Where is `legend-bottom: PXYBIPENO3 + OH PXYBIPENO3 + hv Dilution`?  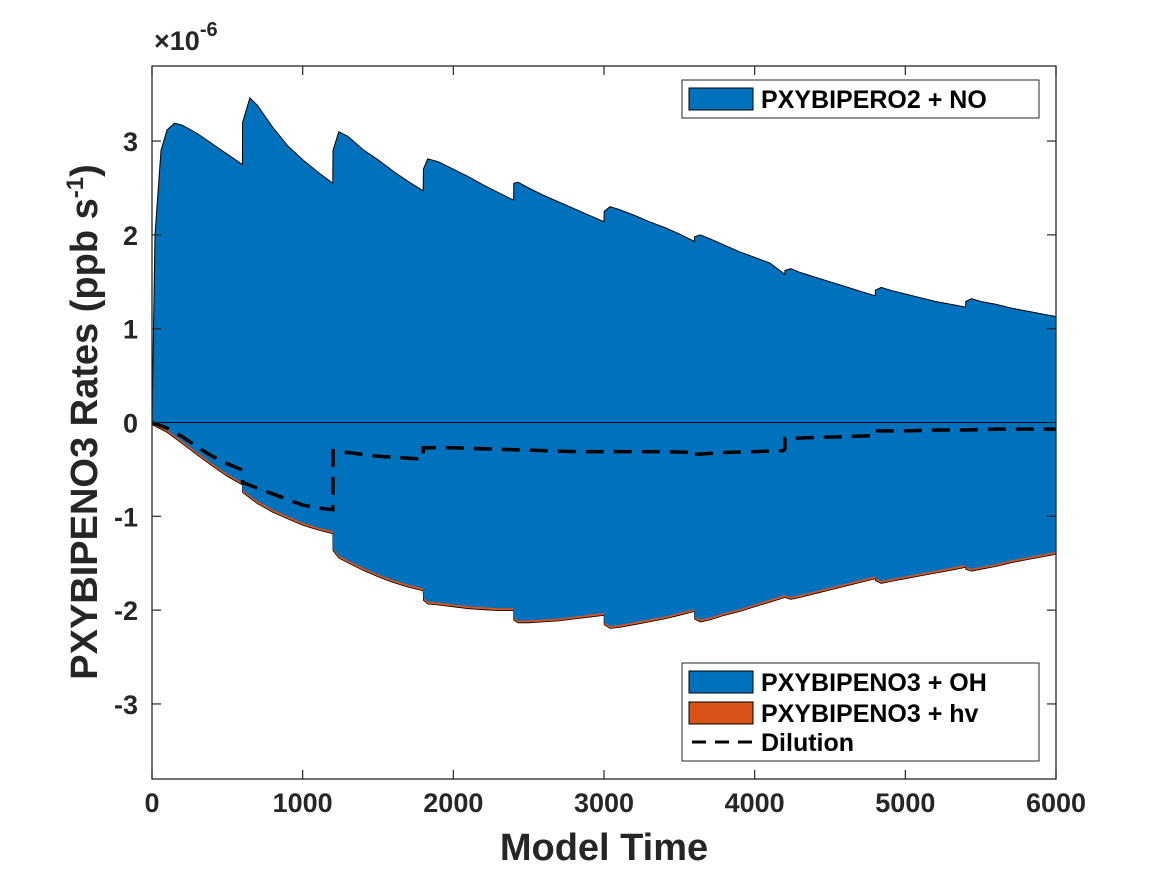
legend-bottom: PXYBIPENO3 + OH PXYBIPENO3 + hv Dilution is located at coordinates (860, 712).